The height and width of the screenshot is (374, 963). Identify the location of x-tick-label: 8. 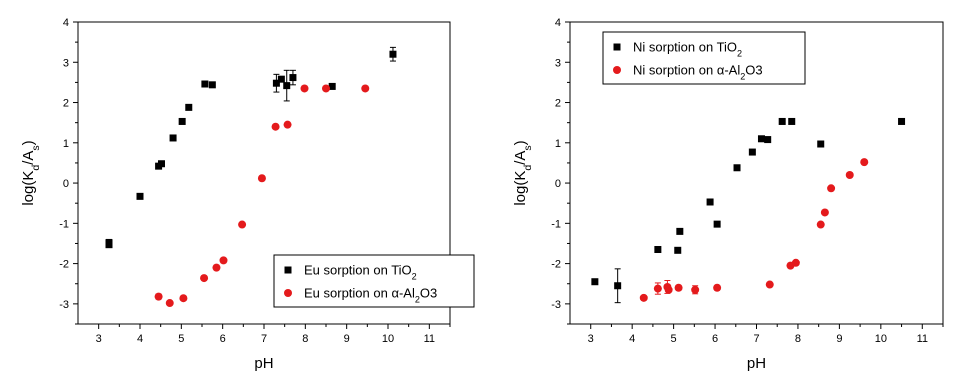
(798, 339).